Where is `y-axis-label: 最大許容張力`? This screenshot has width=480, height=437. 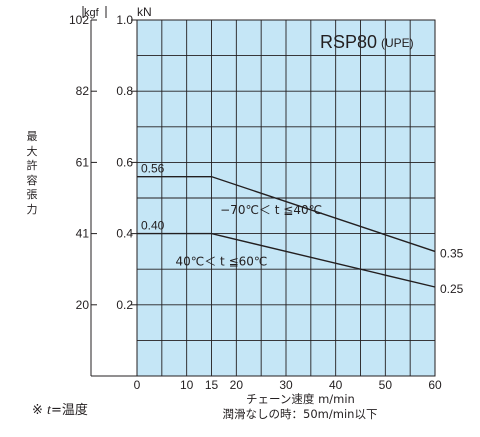
y-axis-label: 最大許容張力 is located at coordinates (32, 173).